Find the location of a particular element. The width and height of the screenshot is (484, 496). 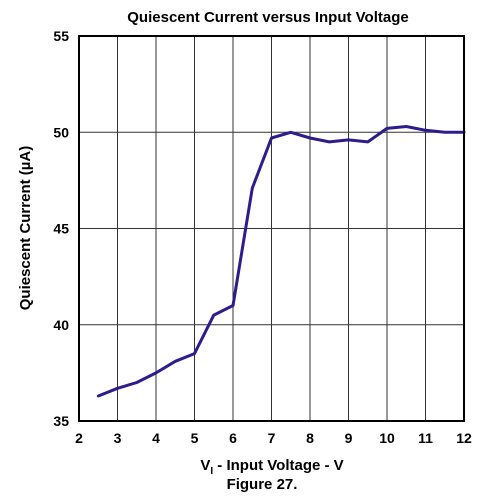

x-tick-label: 10 is located at coordinates (387, 438).